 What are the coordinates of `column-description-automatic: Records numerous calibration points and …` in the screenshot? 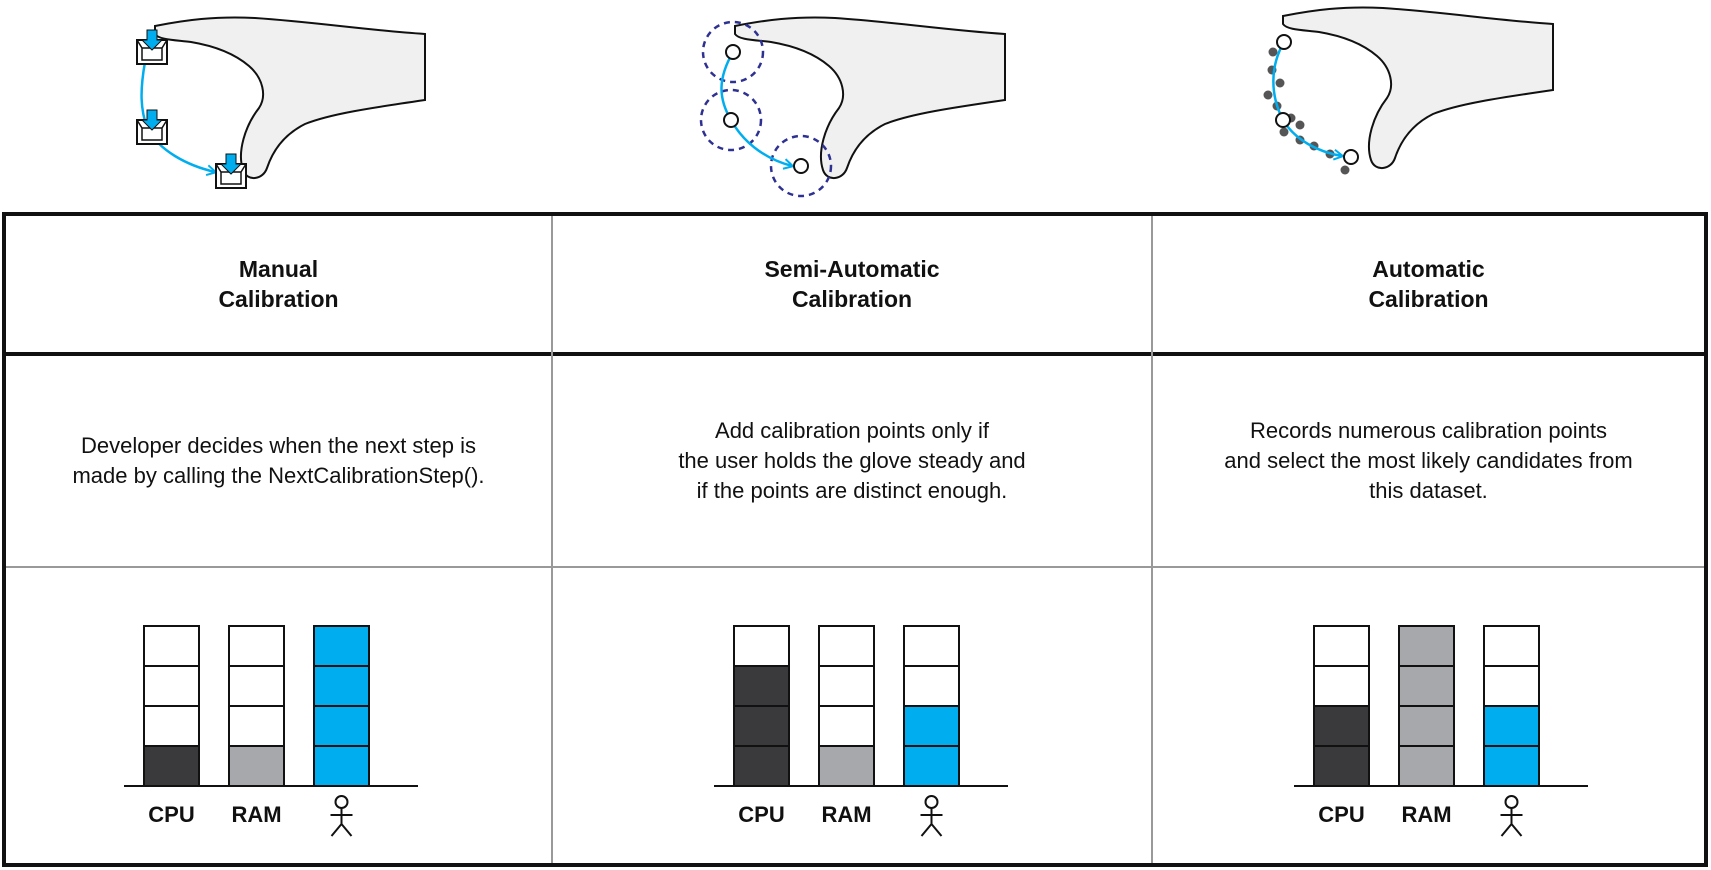 It's located at (1428, 460).